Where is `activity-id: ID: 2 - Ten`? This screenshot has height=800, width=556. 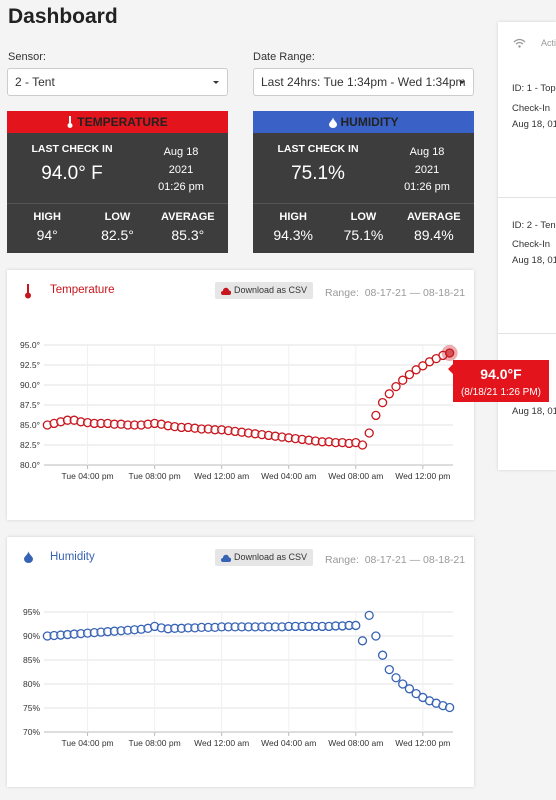
activity-id: ID: 2 - Ten is located at coordinates (534, 225).